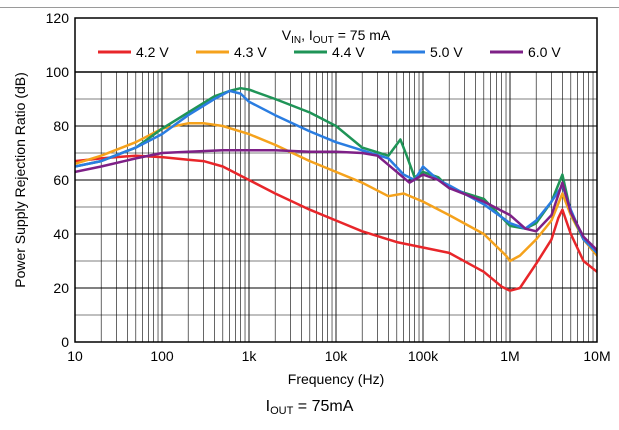 This screenshot has height=430, width=619. Describe the element at coordinates (423, 356) in the screenshot. I see `x-tick-label: 100k` at that location.